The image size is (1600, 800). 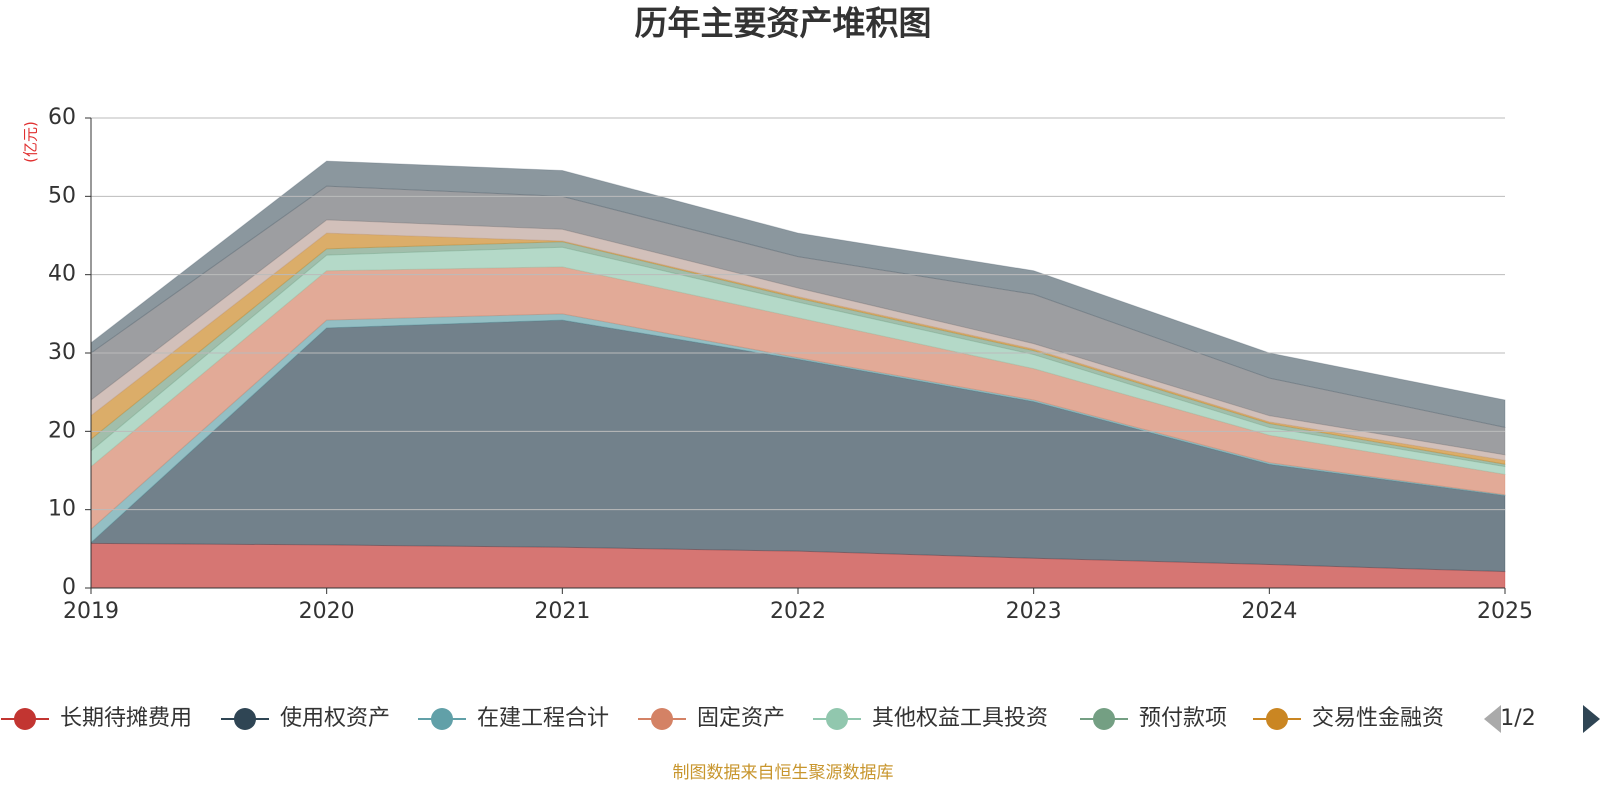 I want to click on legend-prev, so click(x=1492, y=719).